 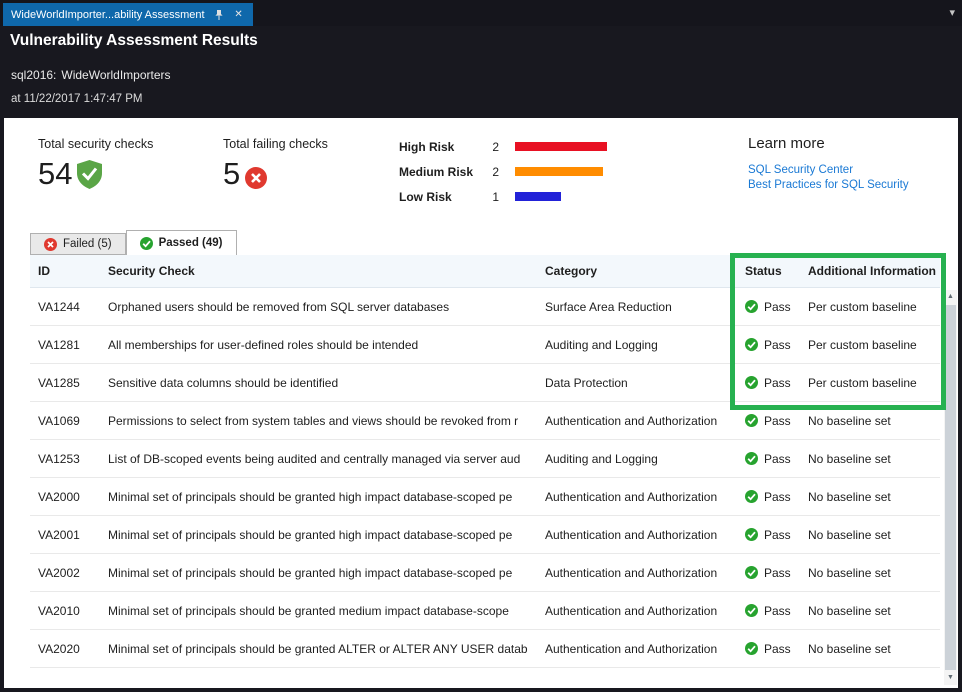 I want to click on medium-risk-row: Medium Risk 2, so click(x=503, y=171).